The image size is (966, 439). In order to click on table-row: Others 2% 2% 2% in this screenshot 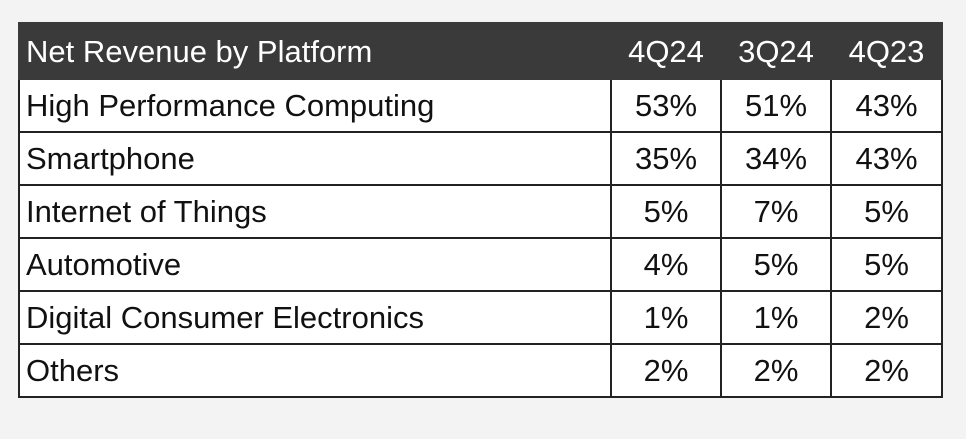, I will do `click(480, 370)`.